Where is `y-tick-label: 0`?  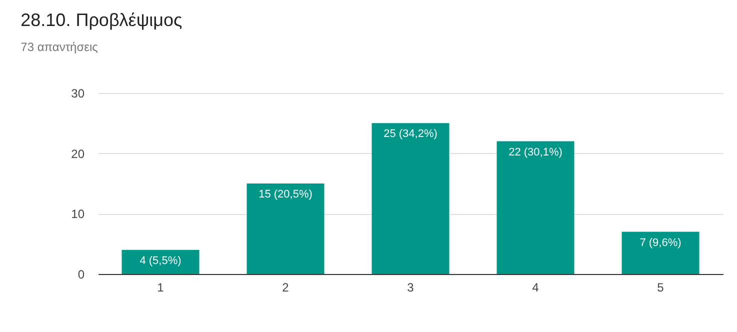
y-tick-label: 0 is located at coordinates (81, 275).